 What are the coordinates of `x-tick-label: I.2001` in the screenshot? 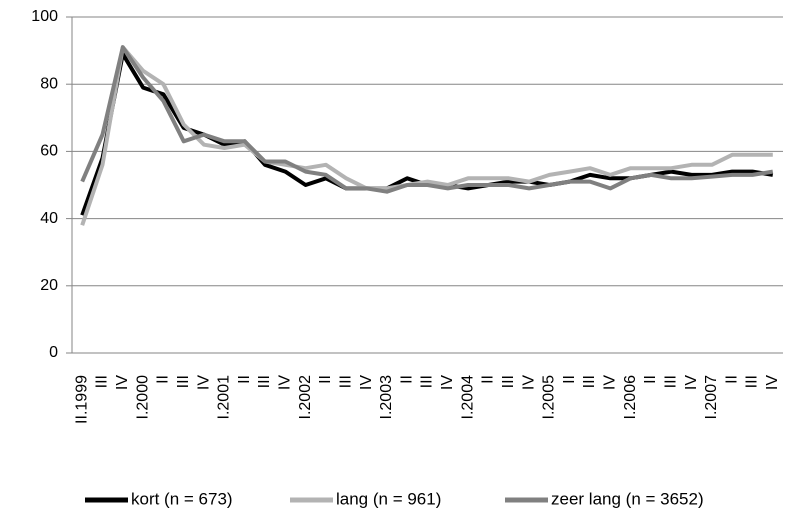 It's located at (224, 397).